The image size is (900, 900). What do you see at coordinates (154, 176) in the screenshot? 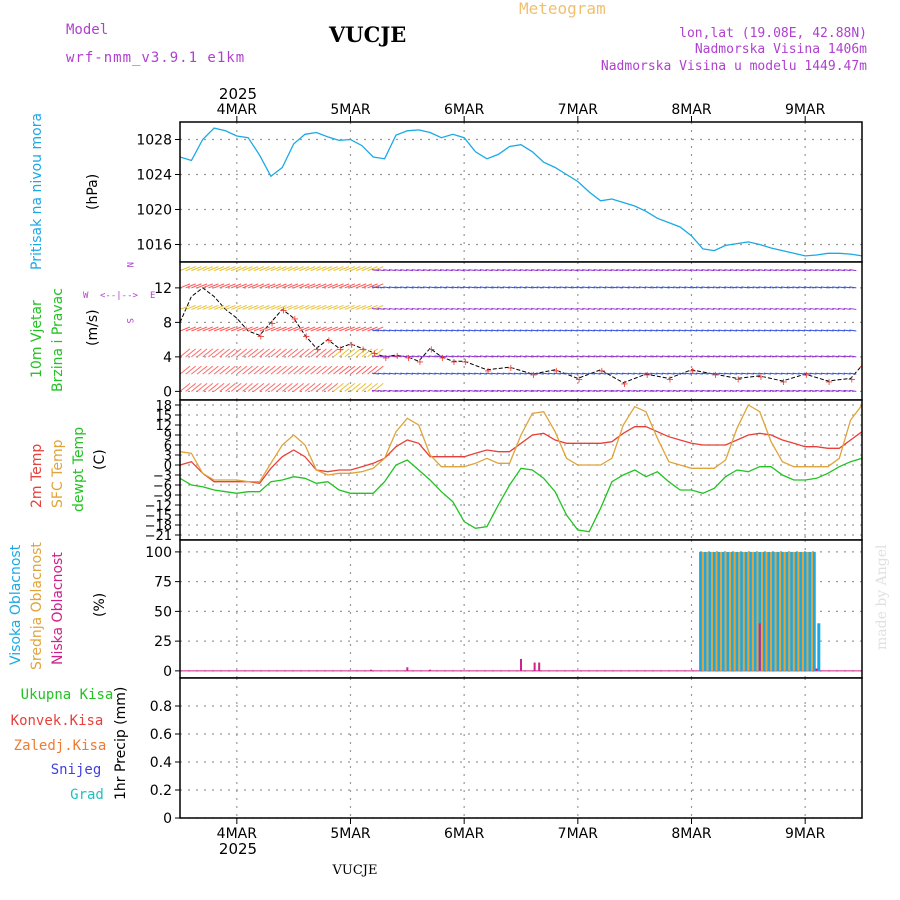
I see `ytick-label-pressure-2: 1024` at bounding box center [154, 176].